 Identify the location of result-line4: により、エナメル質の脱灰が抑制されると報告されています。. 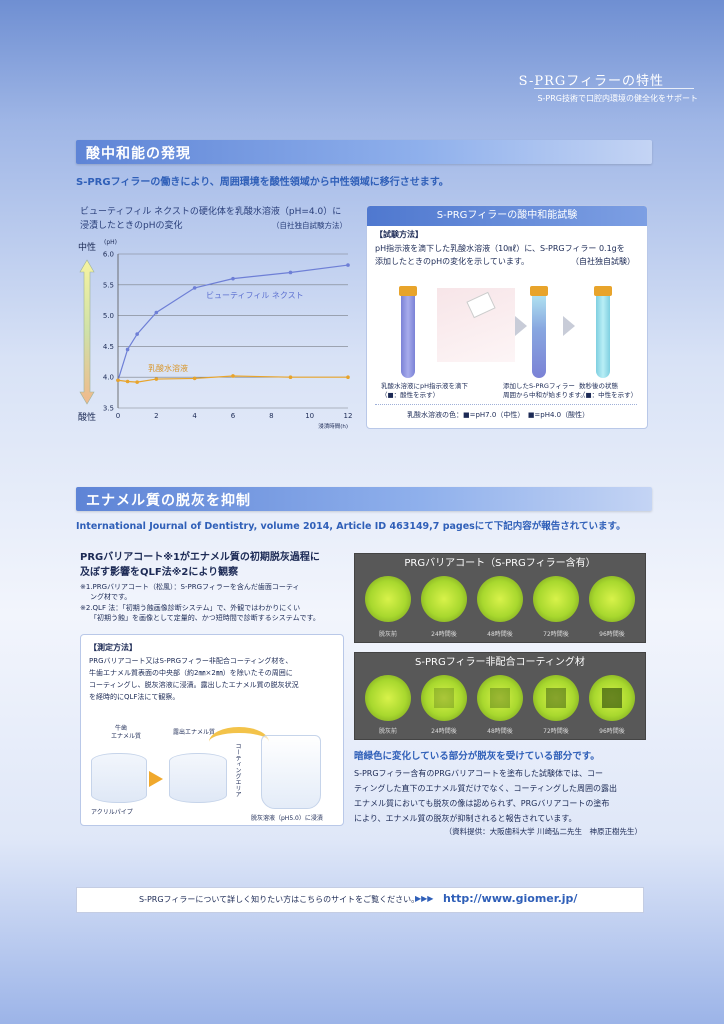
(465, 818).